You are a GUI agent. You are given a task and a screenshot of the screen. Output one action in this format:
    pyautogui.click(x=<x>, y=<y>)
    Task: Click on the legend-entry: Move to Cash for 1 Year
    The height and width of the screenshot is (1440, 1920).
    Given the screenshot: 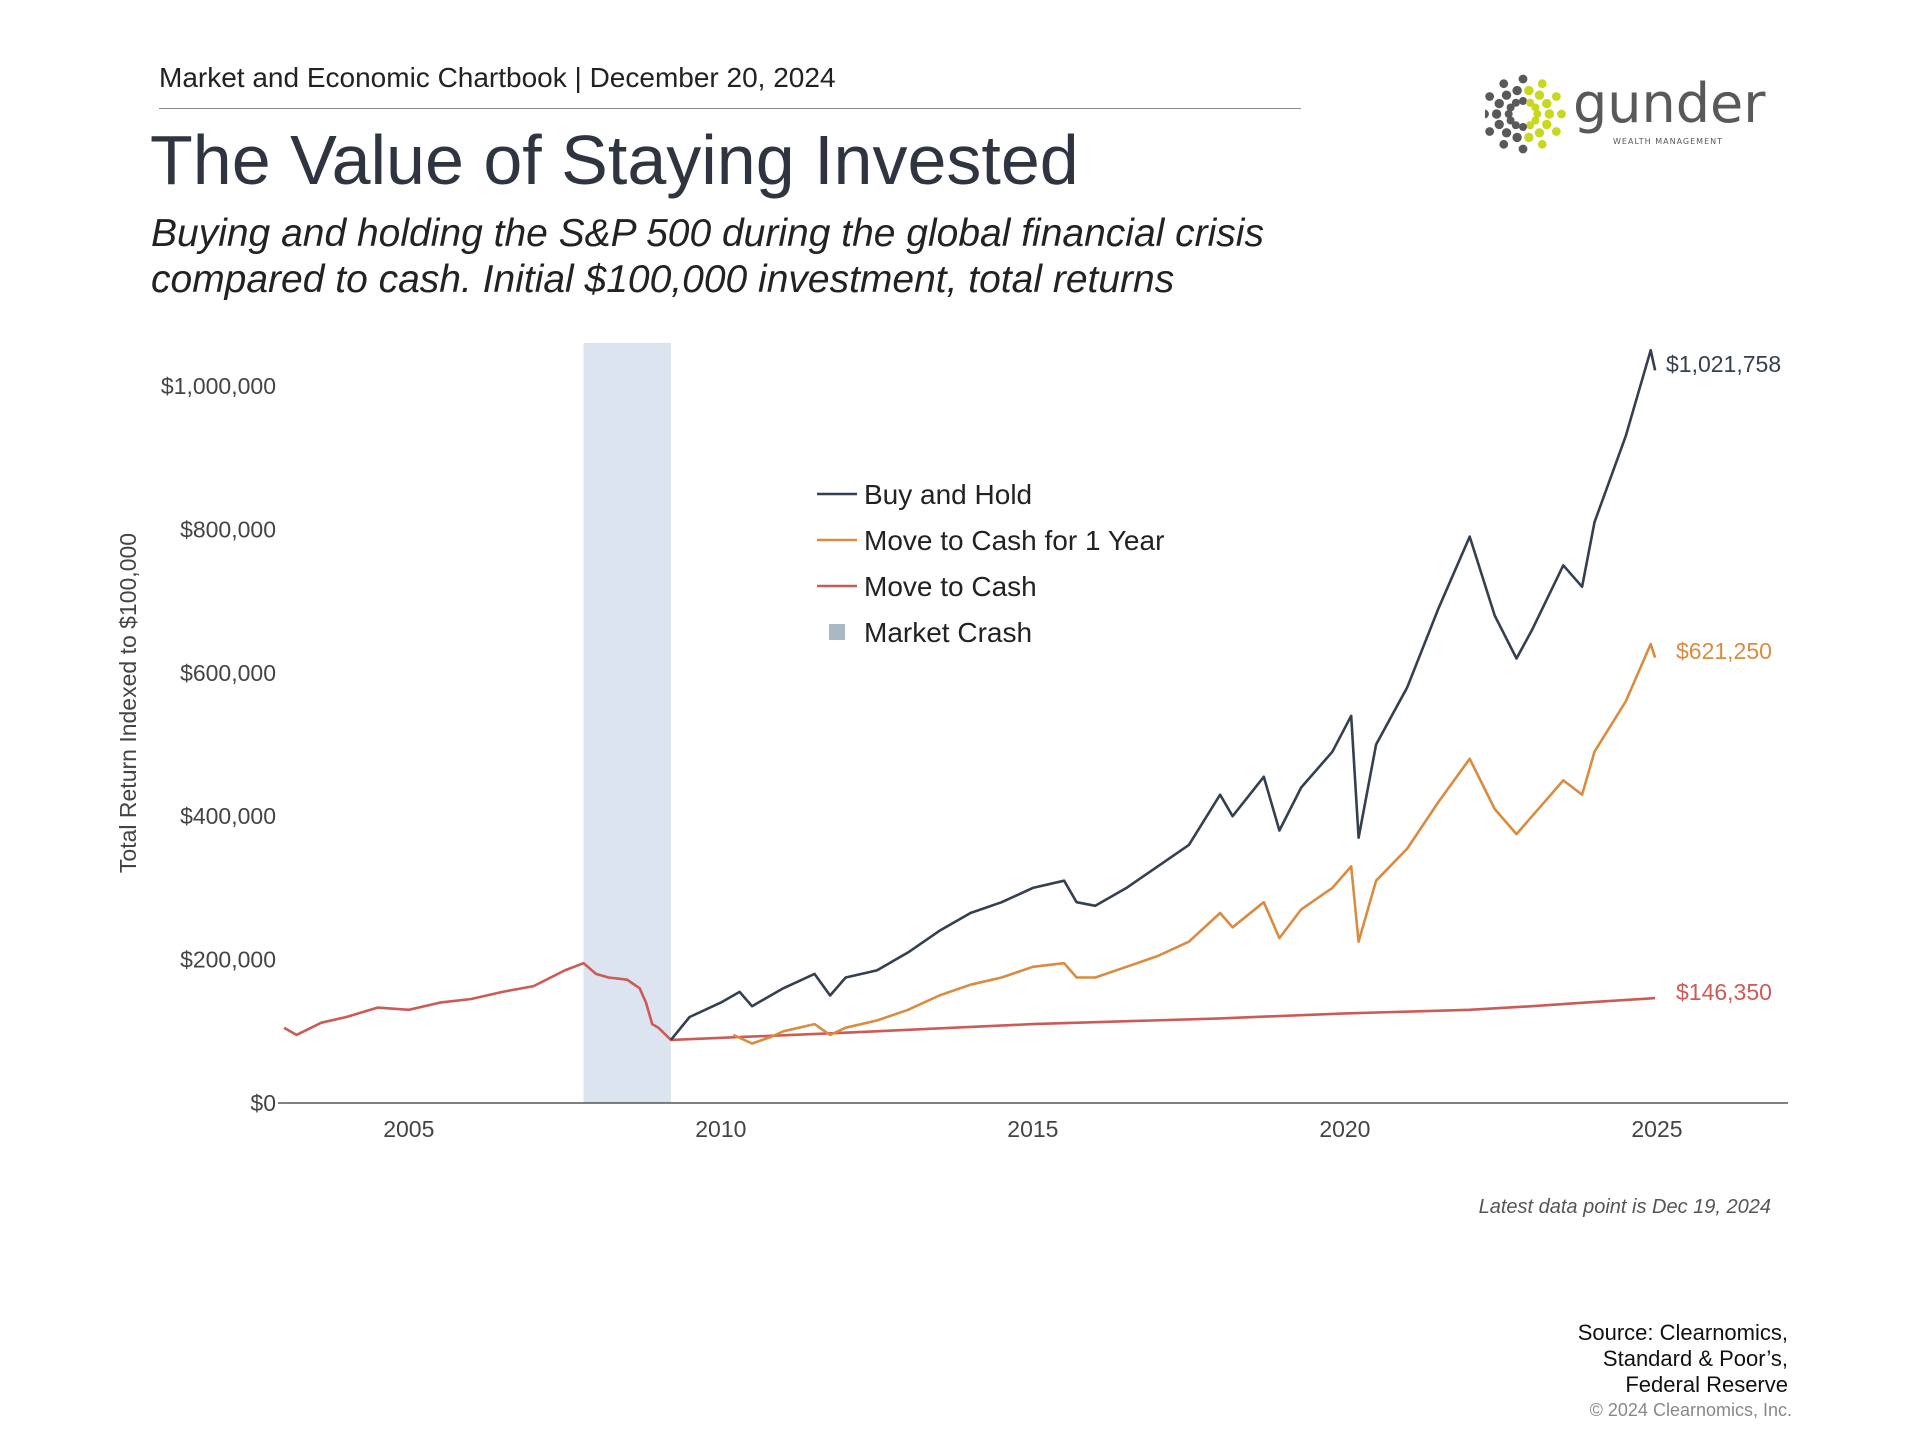 What is the action you would take?
    pyautogui.click(x=1014, y=540)
    